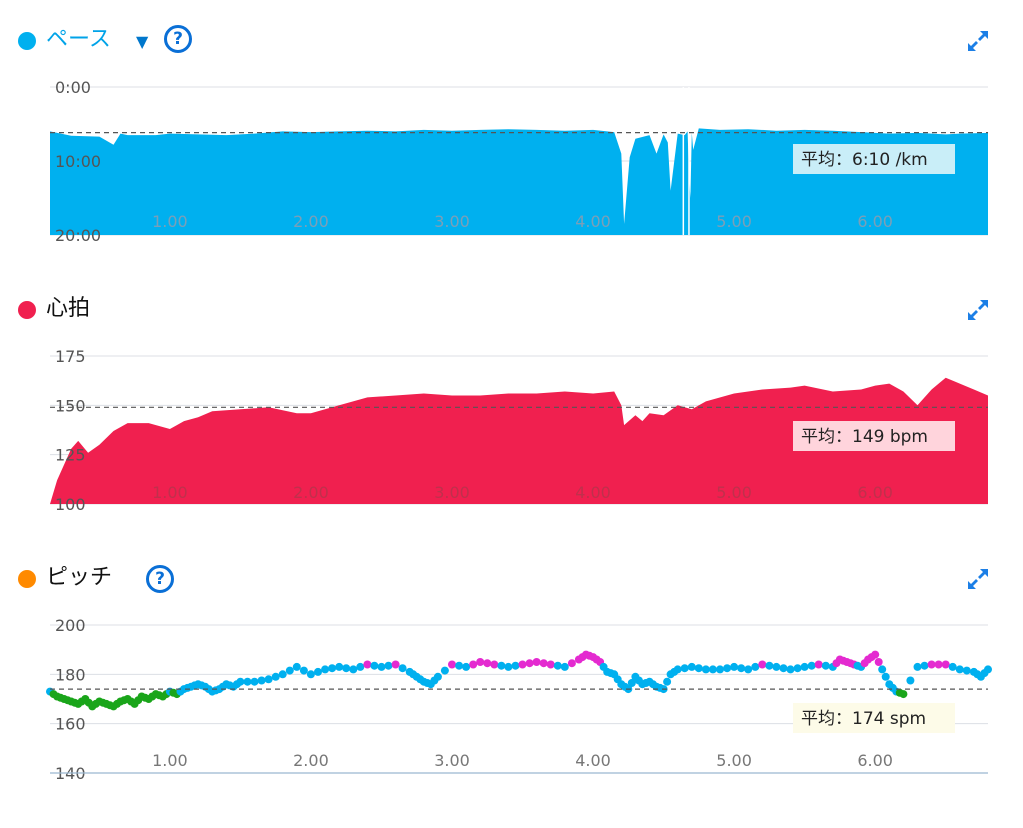 This screenshot has width=1023, height=828. I want to click on average-label: 平均：6:10 /km, so click(864, 160).